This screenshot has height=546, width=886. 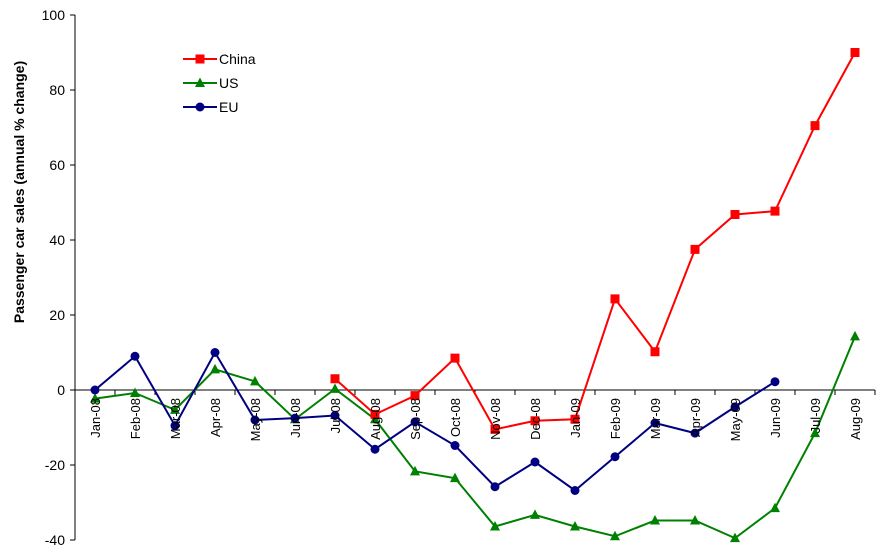 What do you see at coordinates (775, 418) in the screenshot?
I see `x-tick-label: Jun-09` at bounding box center [775, 418].